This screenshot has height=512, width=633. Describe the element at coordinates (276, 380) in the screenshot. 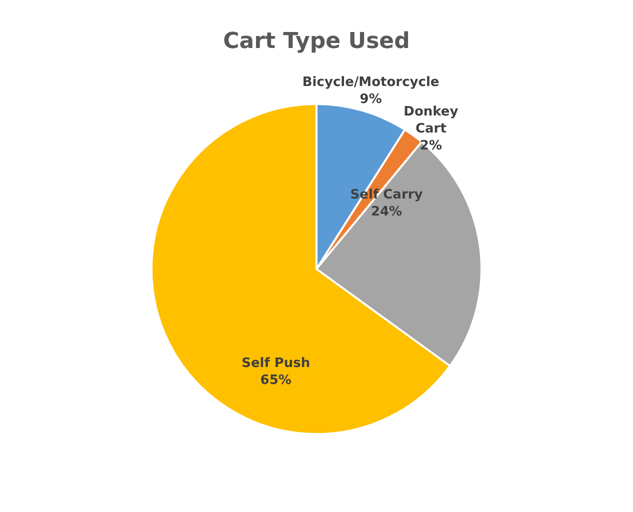

I see `data-label: 65%` at that location.